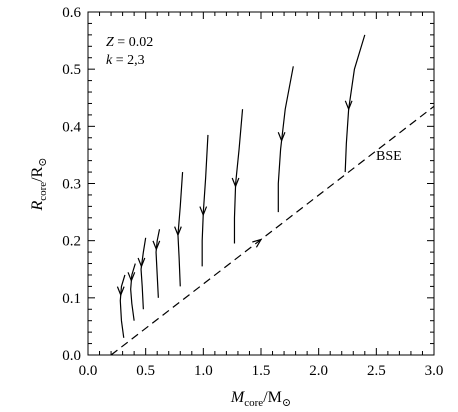  I want to click on x-tick-label: 1.0, so click(203, 371).